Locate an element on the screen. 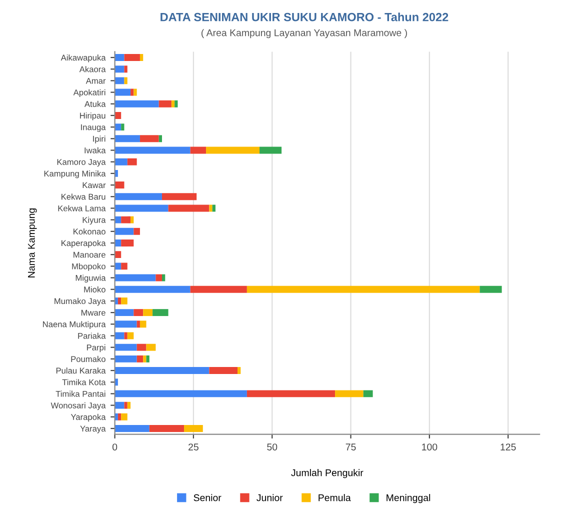 The width and height of the screenshot is (574, 517). y-tick-label: Akaora is located at coordinates (92, 69).